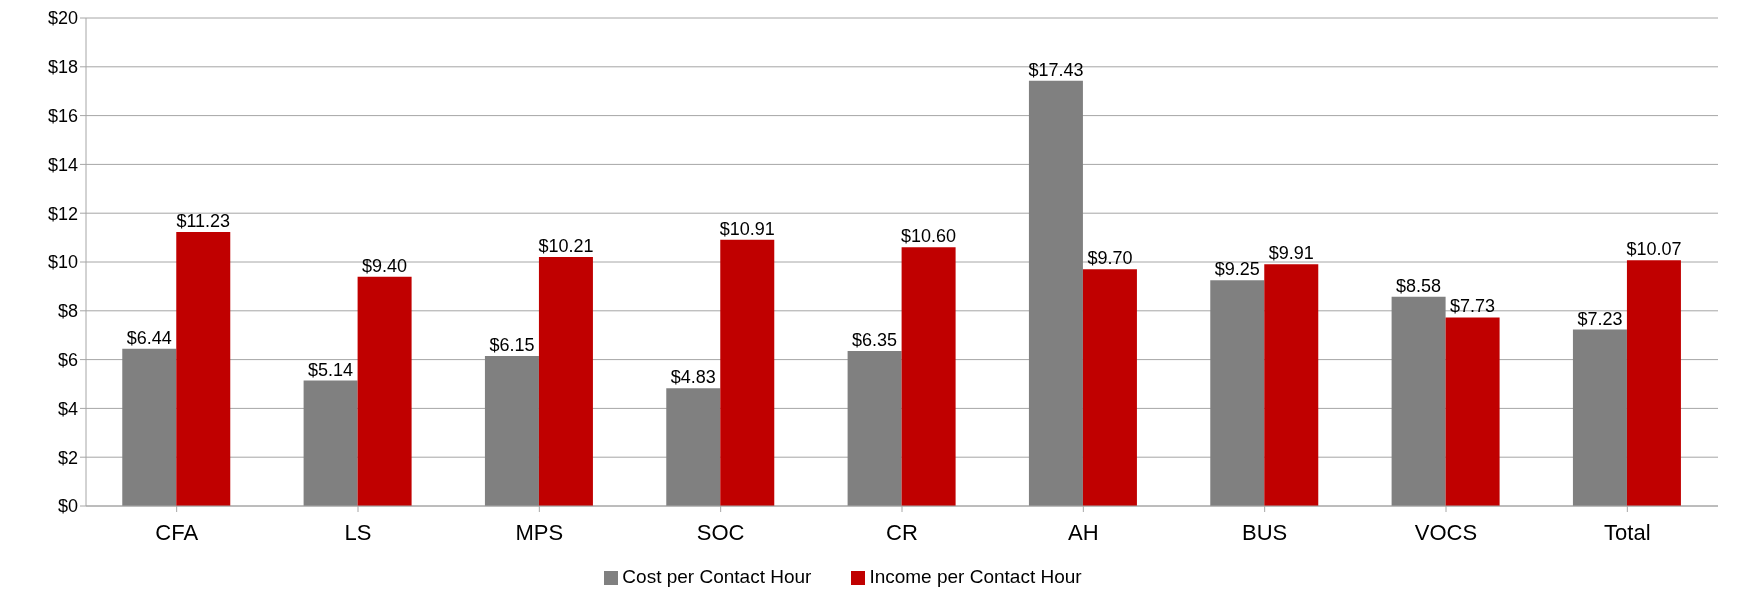 The width and height of the screenshot is (1738, 606). Describe the element at coordinates (1056, 69) in the screenshot. I see `data-label: $17.43` at that location.